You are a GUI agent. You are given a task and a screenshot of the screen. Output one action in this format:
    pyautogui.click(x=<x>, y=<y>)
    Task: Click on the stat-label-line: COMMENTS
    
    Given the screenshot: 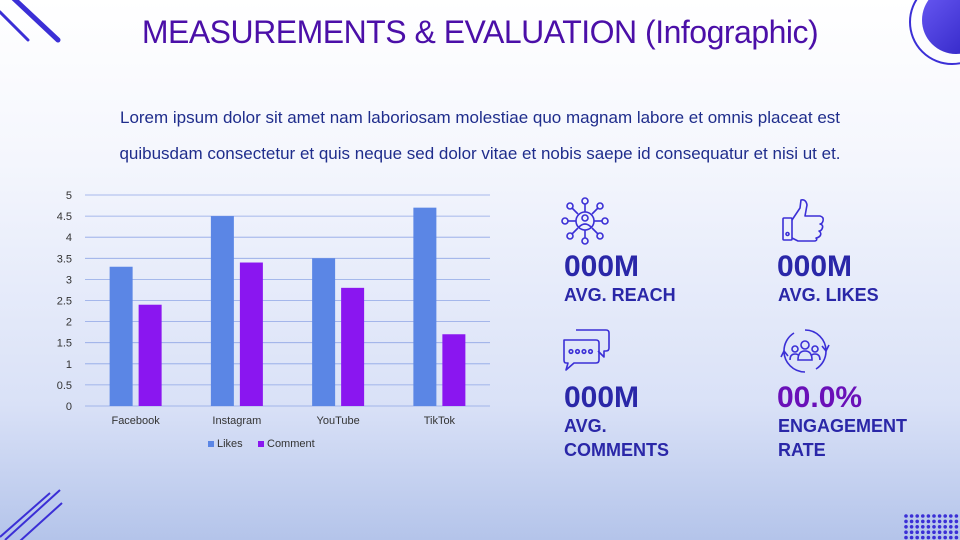 What is the action you would take?
    pyautogui.click(x=616, y=450)
    